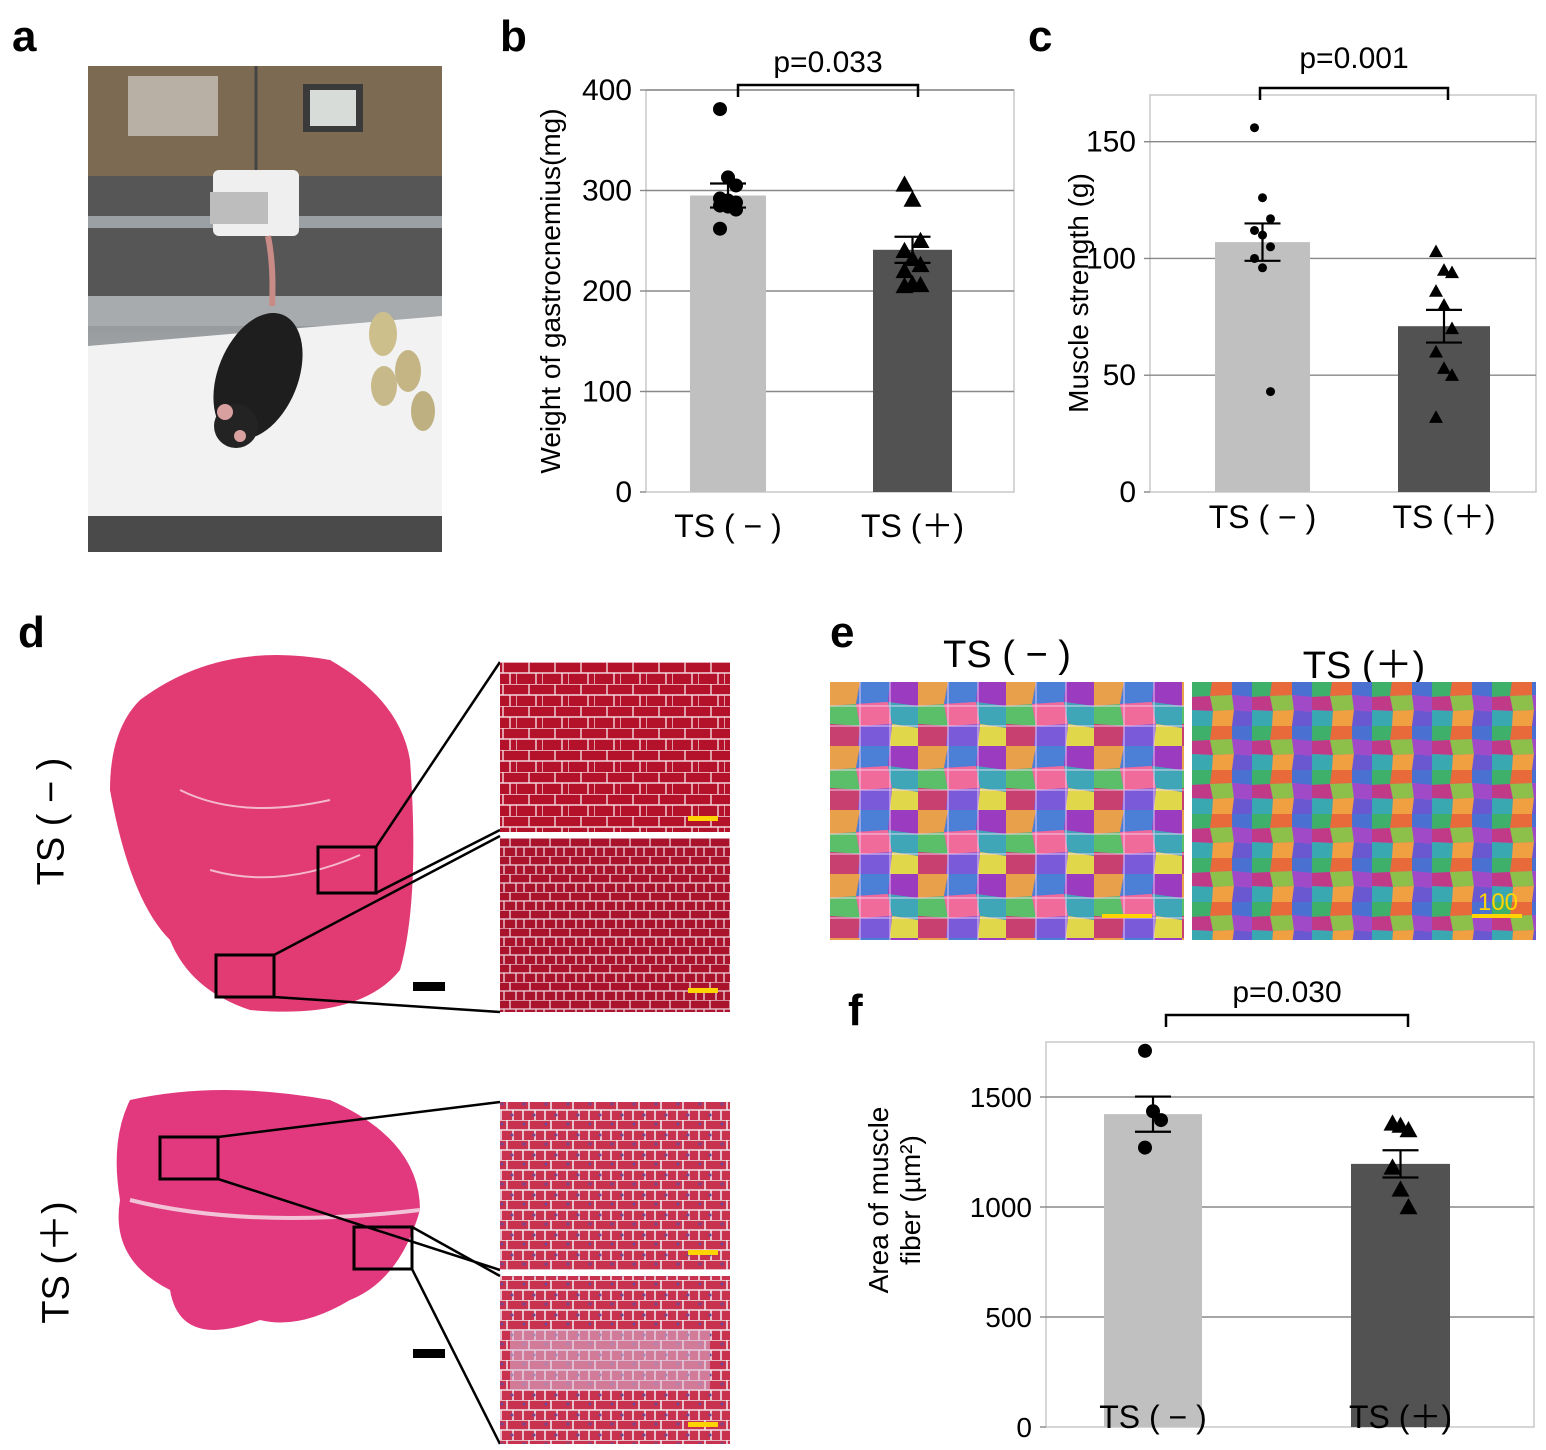 This screenshot has height=1450, width=1546. What do you see at coordinates (31, 632) in the screenshot?
I see `panel-label-d: d` at bounding box center [31, 632].